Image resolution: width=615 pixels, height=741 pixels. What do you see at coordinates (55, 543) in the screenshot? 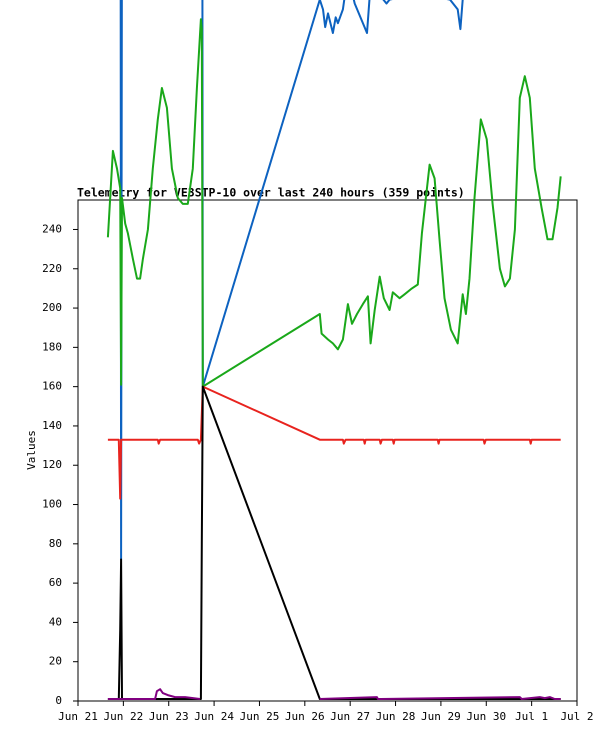
I see `y-tick-label: 80` at bounding box center [55, 543].